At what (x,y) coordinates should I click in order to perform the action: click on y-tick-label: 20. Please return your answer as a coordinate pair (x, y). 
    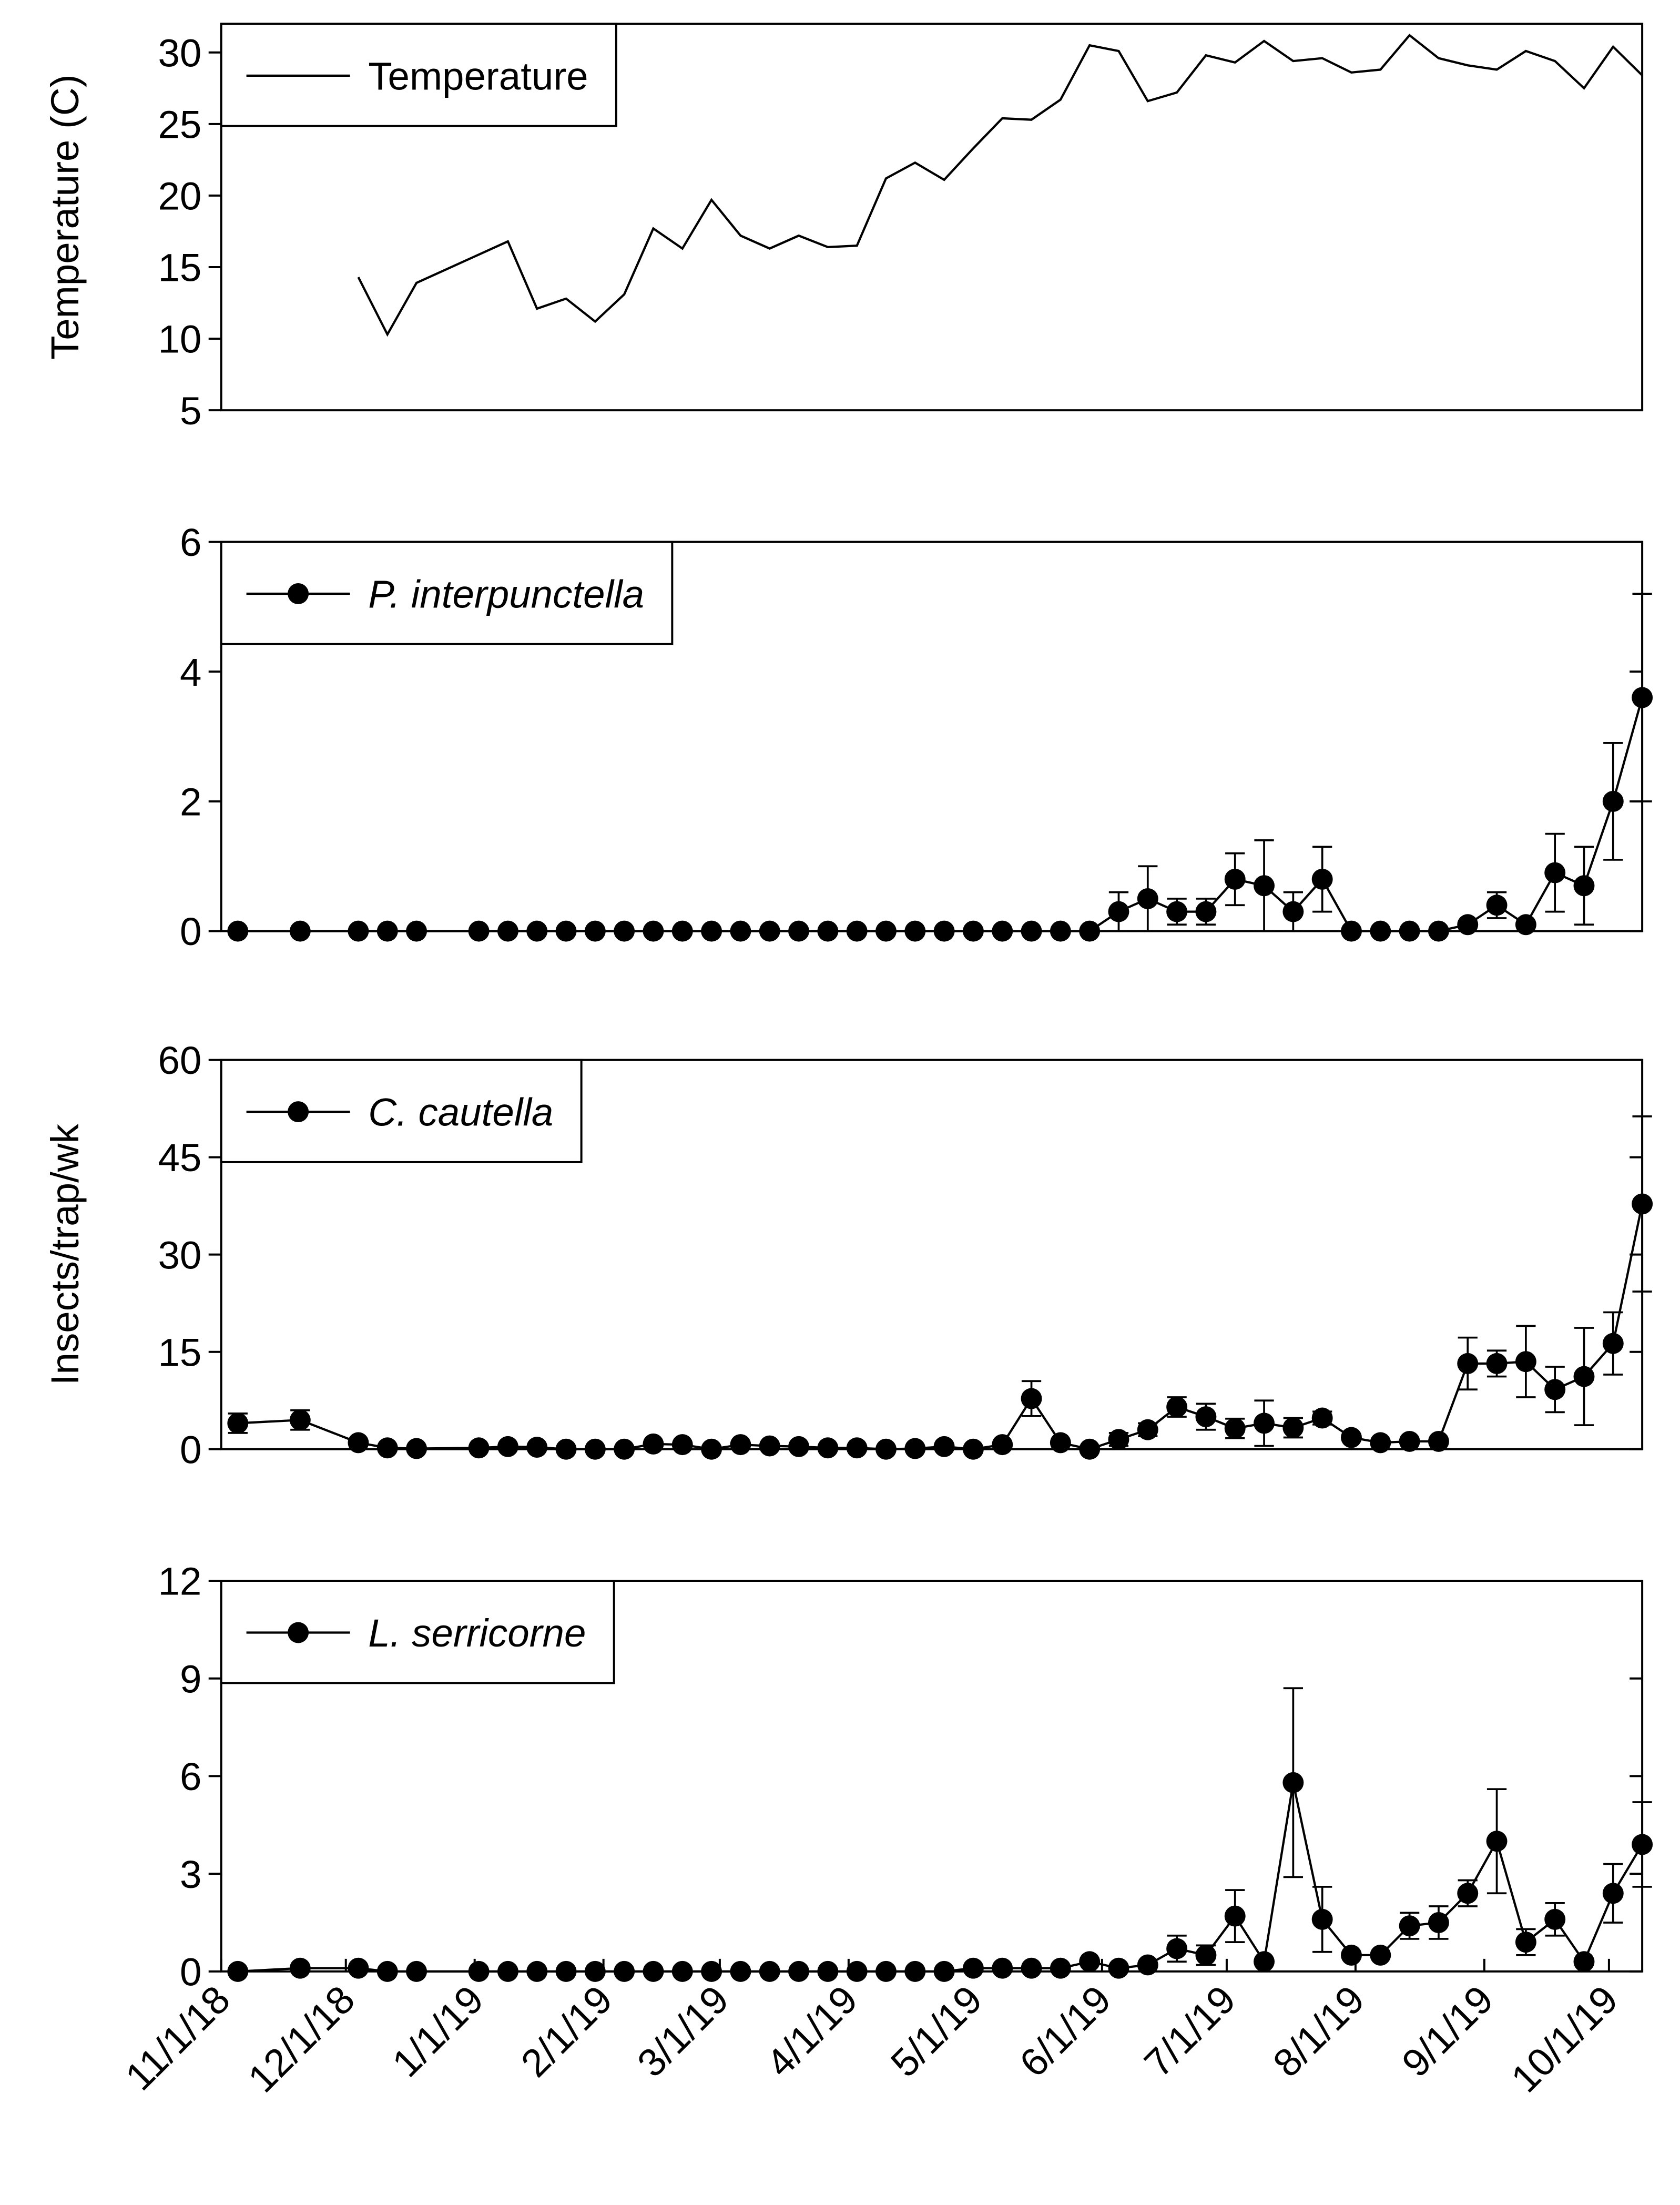
    Looking at the image, I should click on (180, 196).